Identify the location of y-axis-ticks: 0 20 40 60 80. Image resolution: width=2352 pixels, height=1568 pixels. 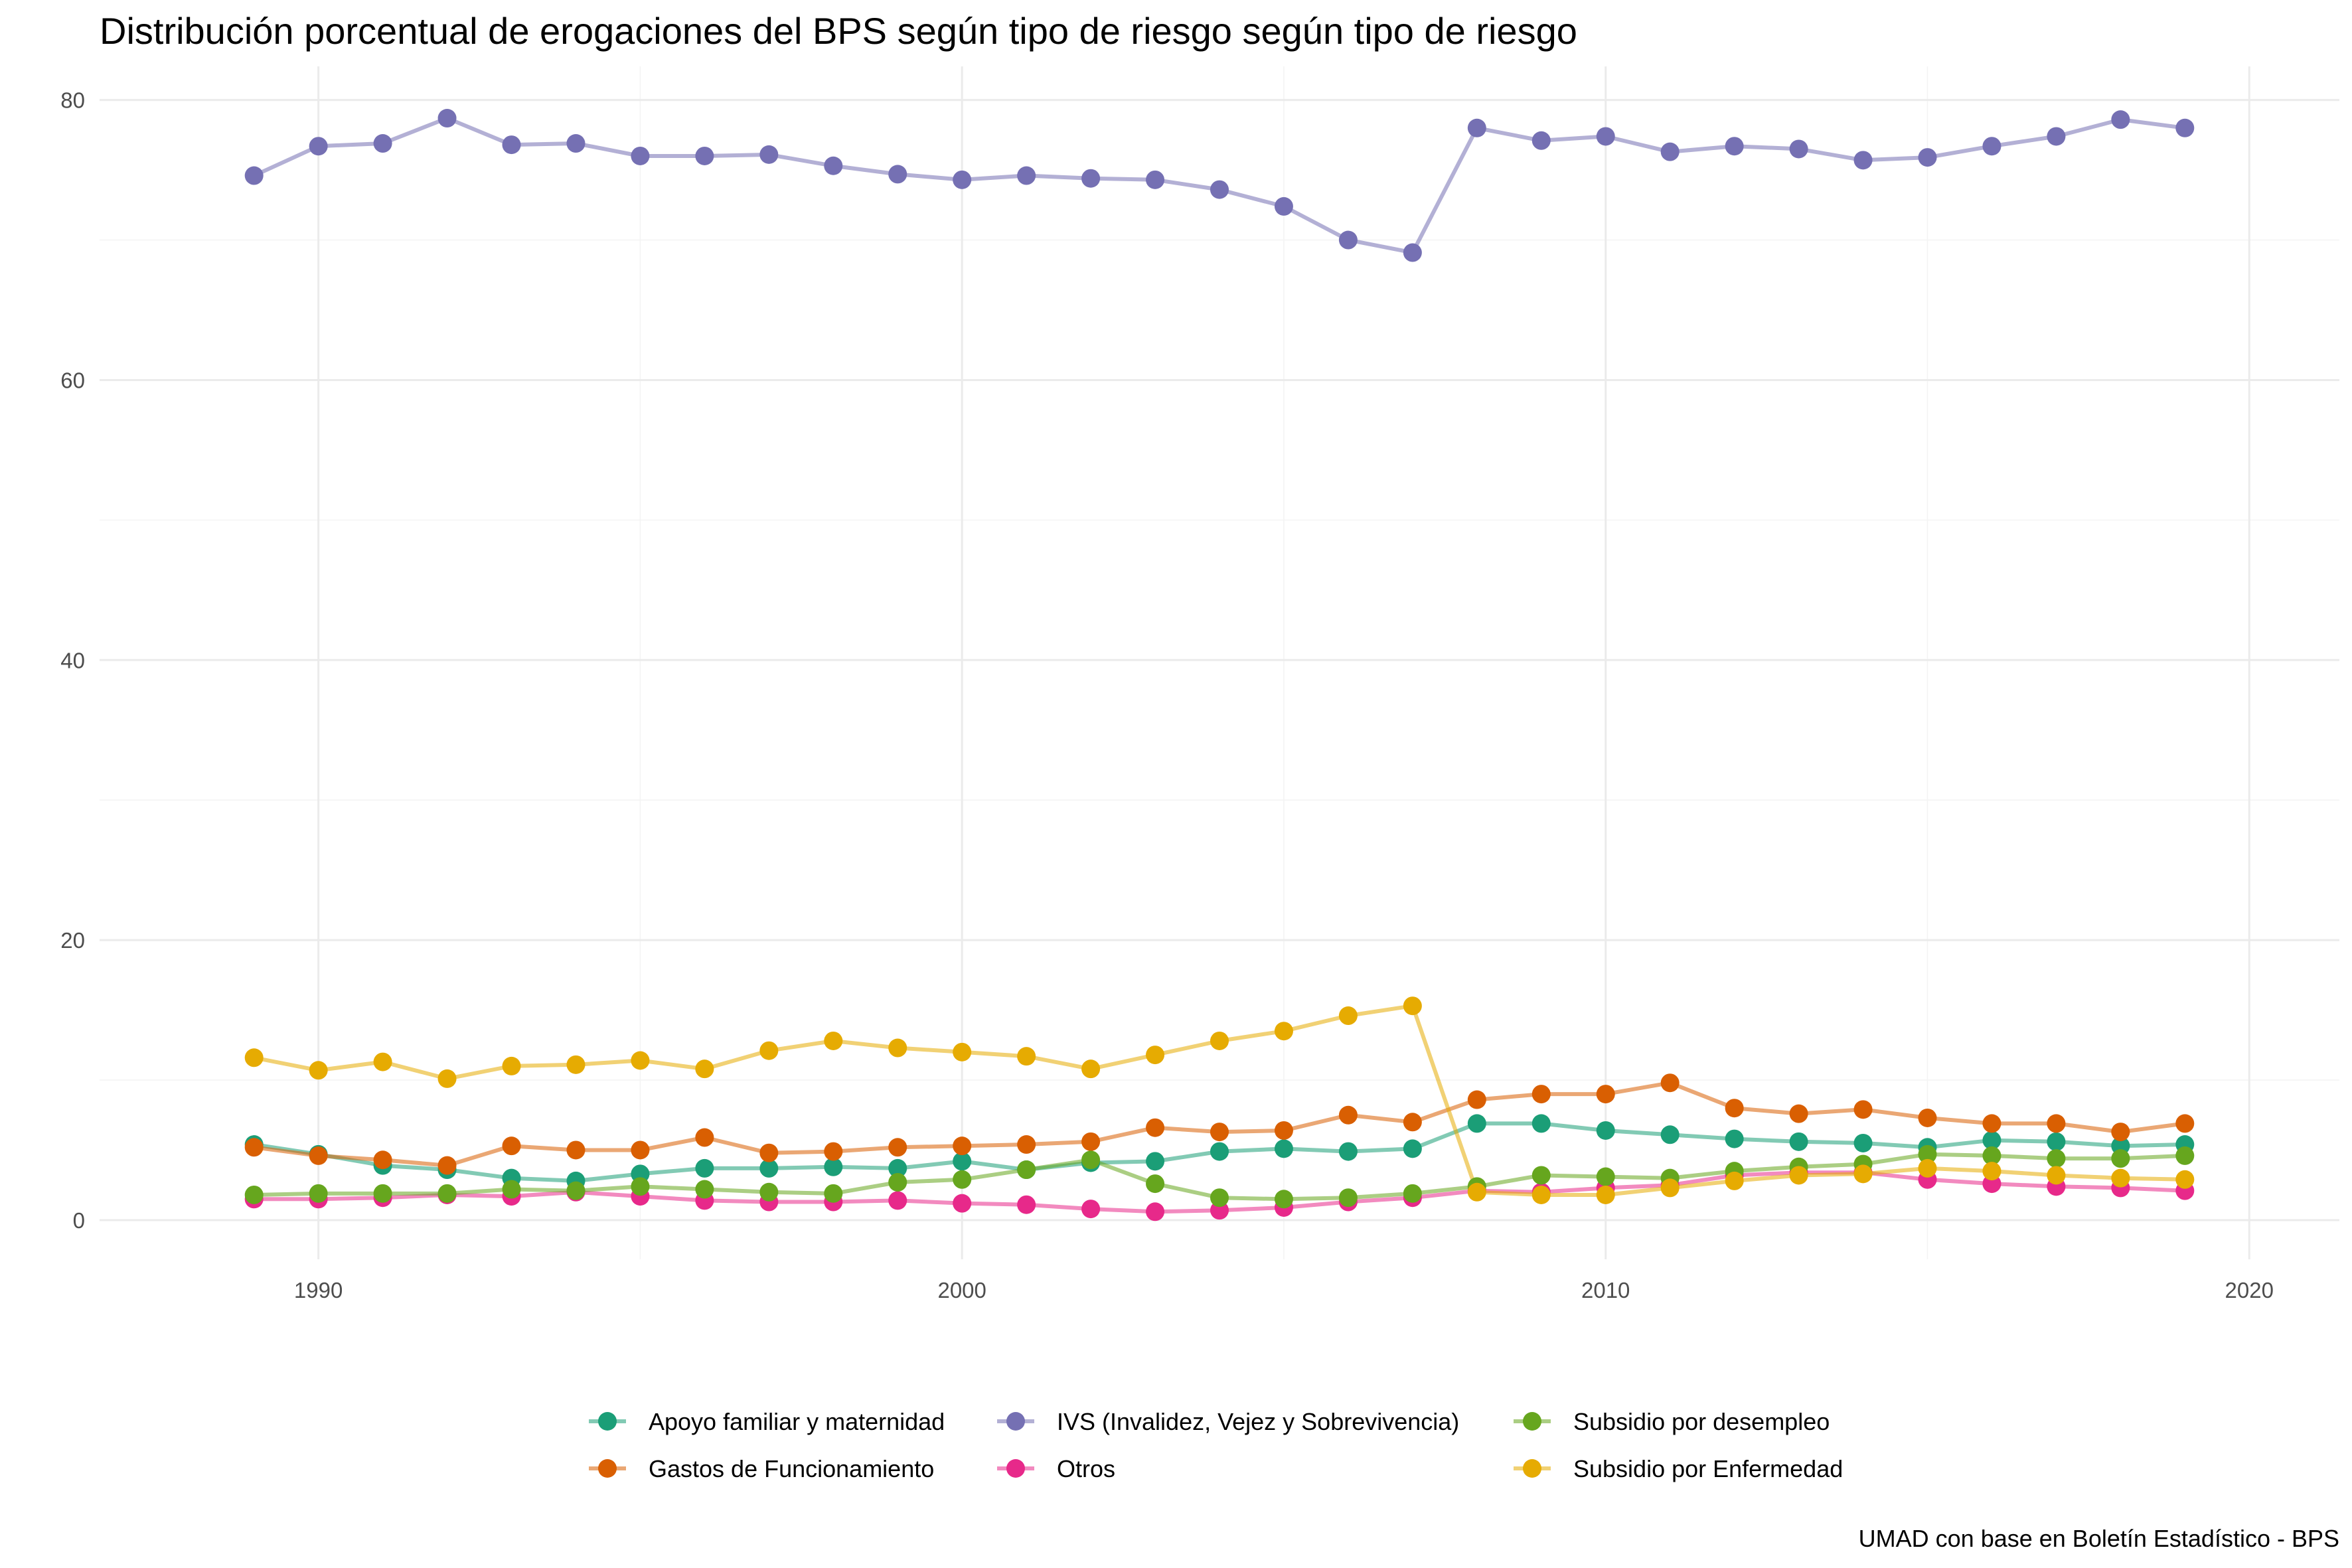
(72, 660).